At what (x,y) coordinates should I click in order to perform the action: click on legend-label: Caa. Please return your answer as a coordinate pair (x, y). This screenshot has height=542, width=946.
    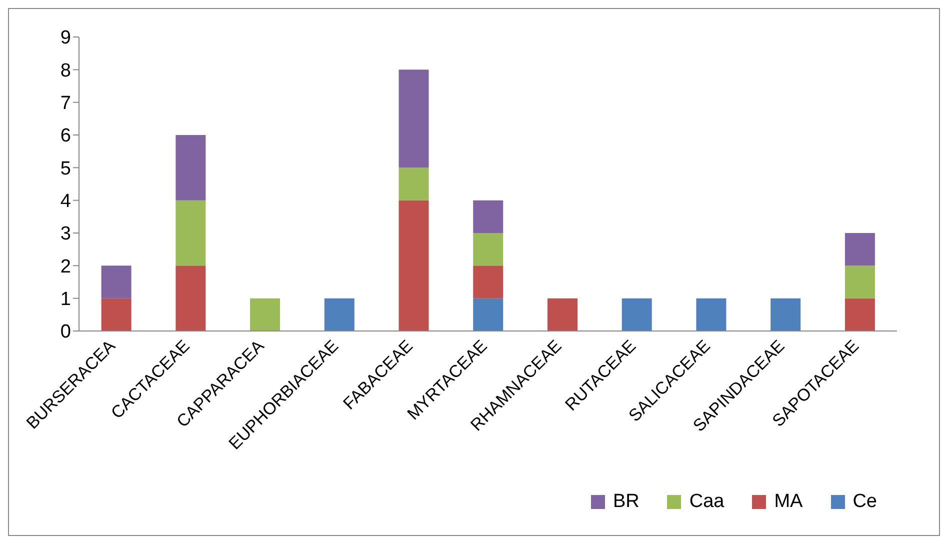
    Looking at the image, I should click on (706, 502).